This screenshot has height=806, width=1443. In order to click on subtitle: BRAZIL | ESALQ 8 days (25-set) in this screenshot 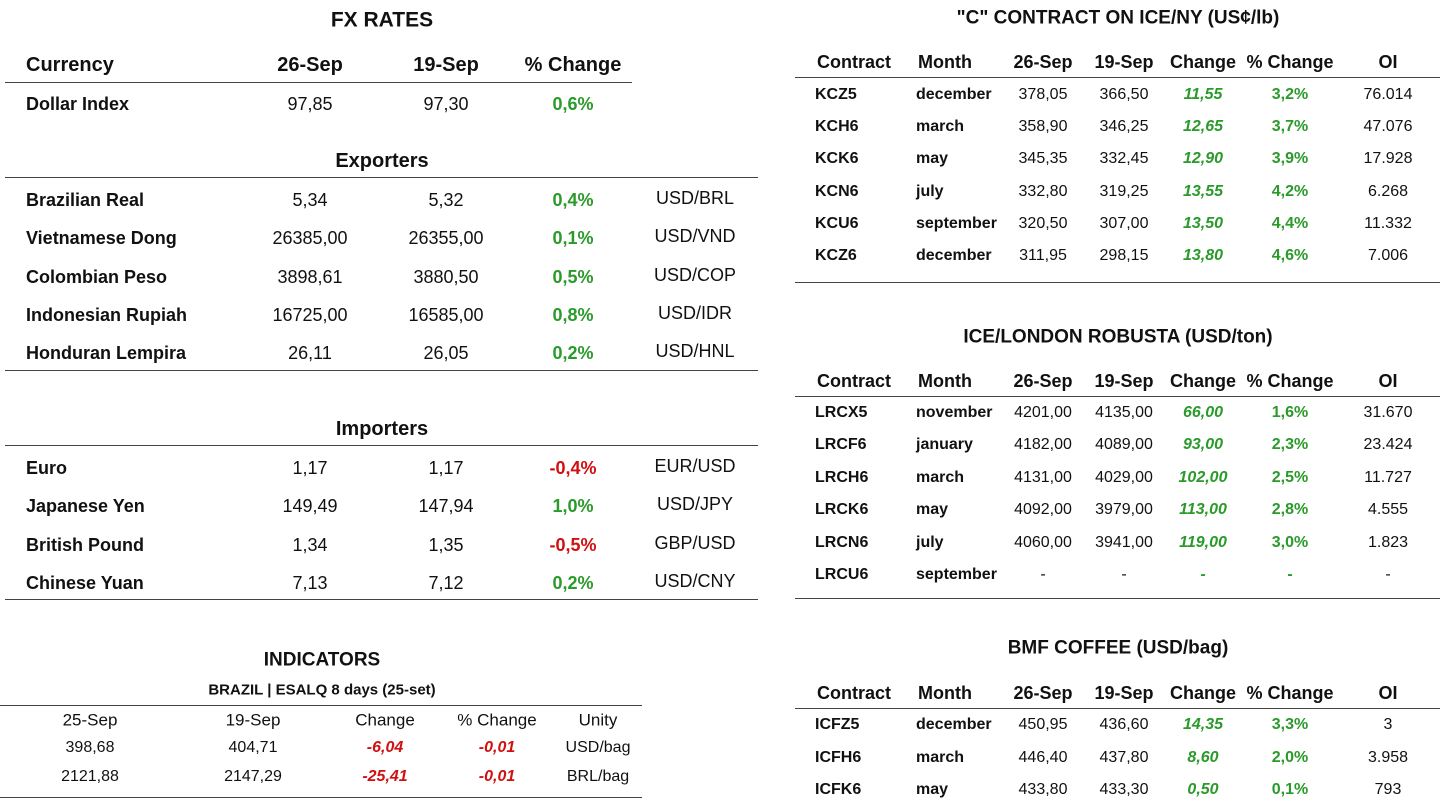, I will do `click(322, 690)`.